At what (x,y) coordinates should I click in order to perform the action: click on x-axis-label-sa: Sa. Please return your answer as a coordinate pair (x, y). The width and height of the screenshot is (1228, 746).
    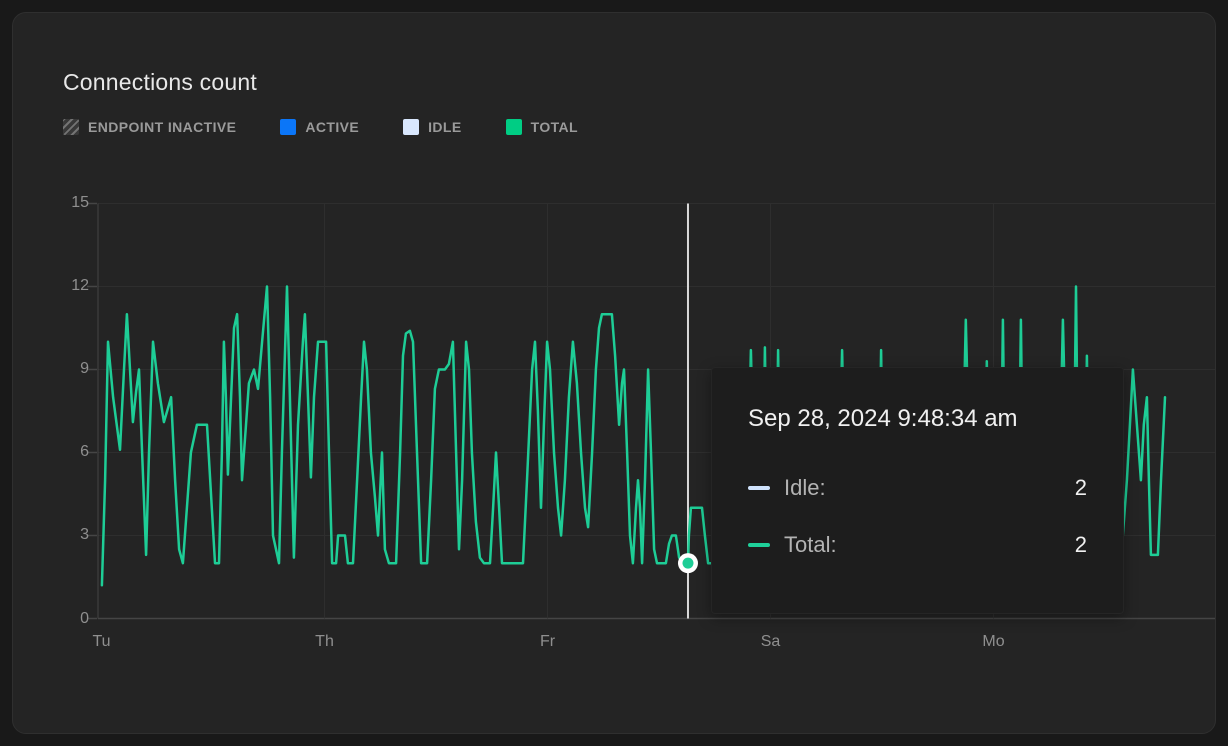
    Looking at the image, I should click on (770, 641).